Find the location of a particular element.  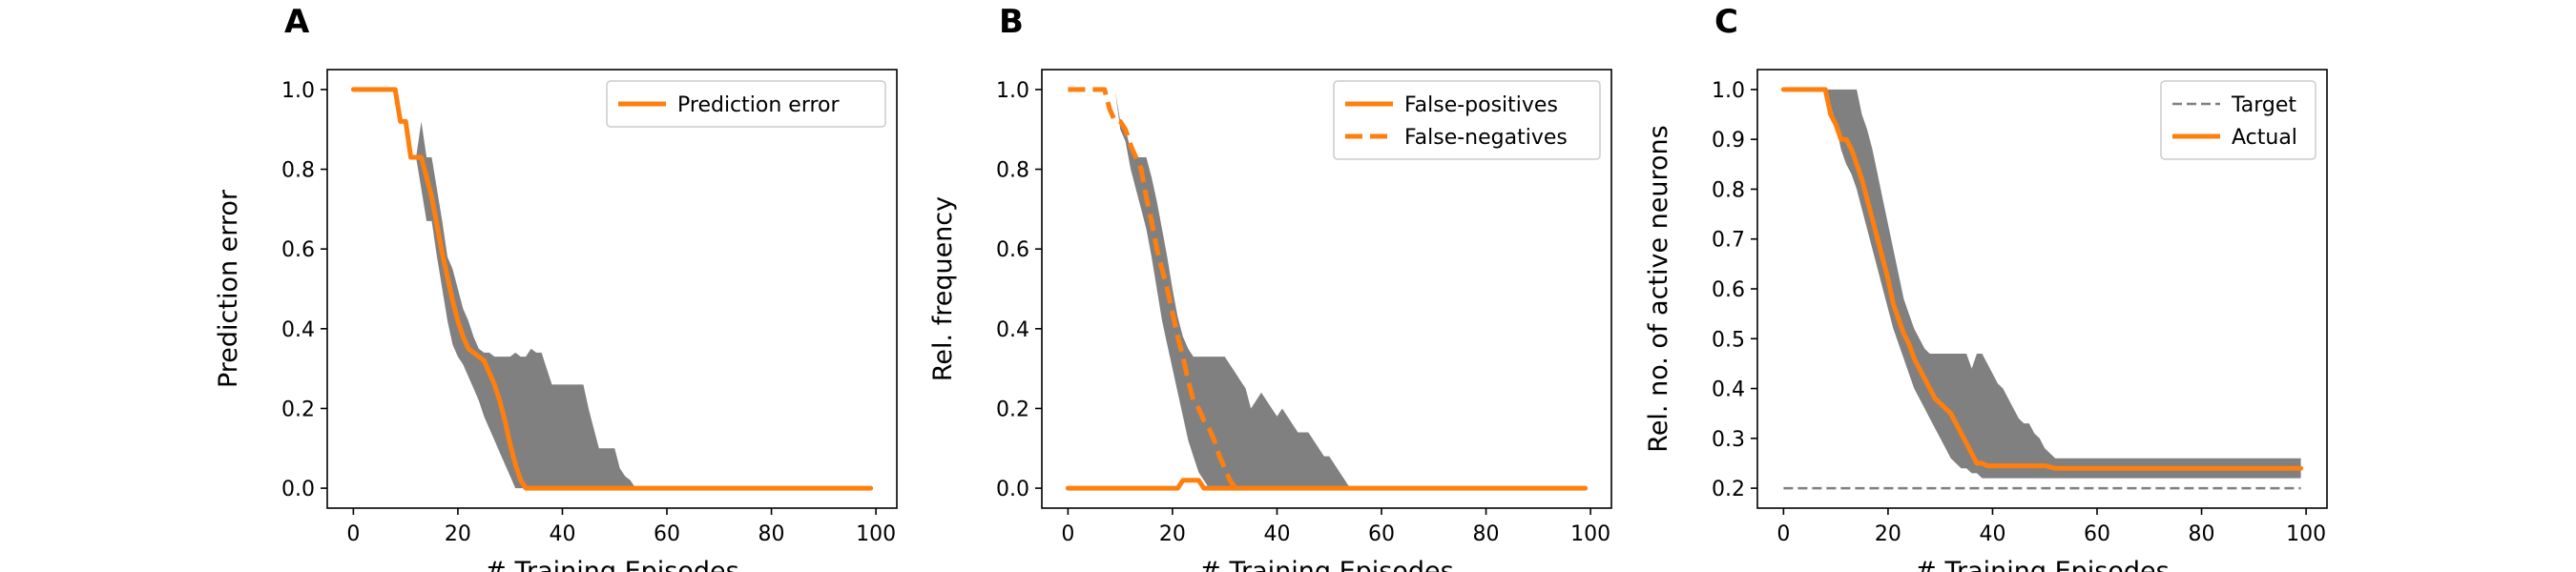

panel-label: B is located at coordinates (1011, 22).